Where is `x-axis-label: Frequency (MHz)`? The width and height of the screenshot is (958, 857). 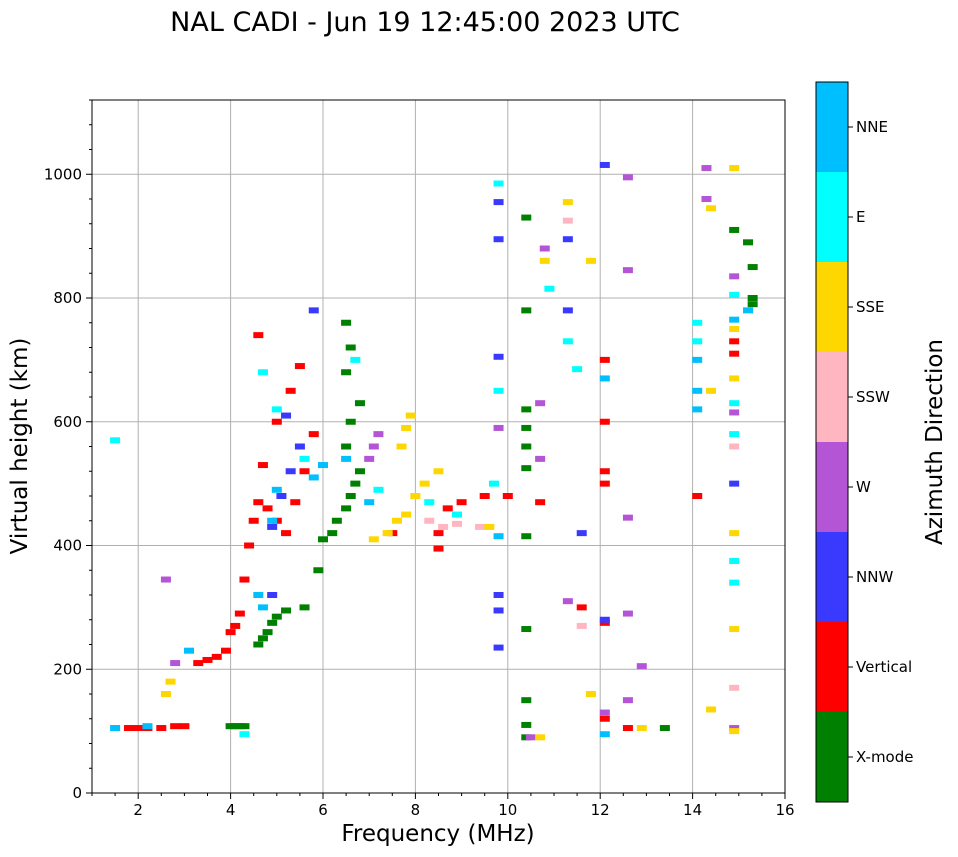 x-axis-label: Frequency (MHz) is located at coordinates (437, 834).